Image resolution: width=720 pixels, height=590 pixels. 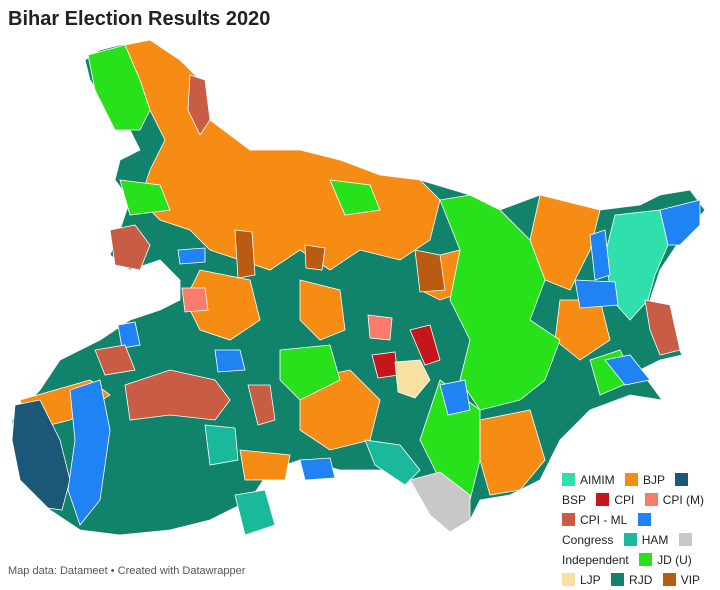 I want to click on legend-item: RJD, so click(x=631, y=580).